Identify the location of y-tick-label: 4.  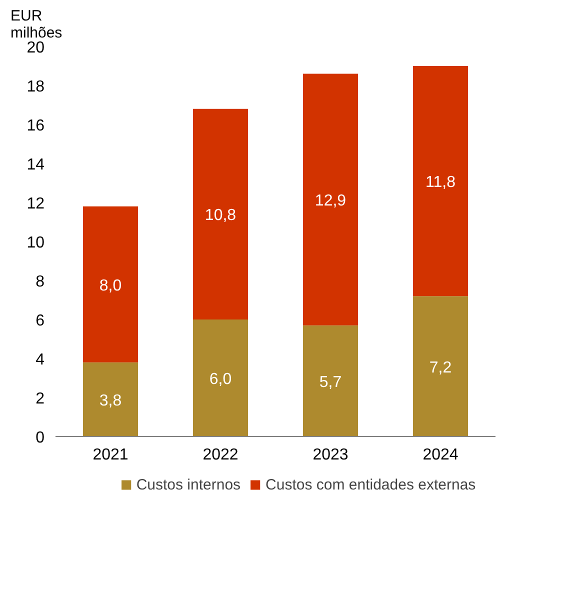
(40, 360).